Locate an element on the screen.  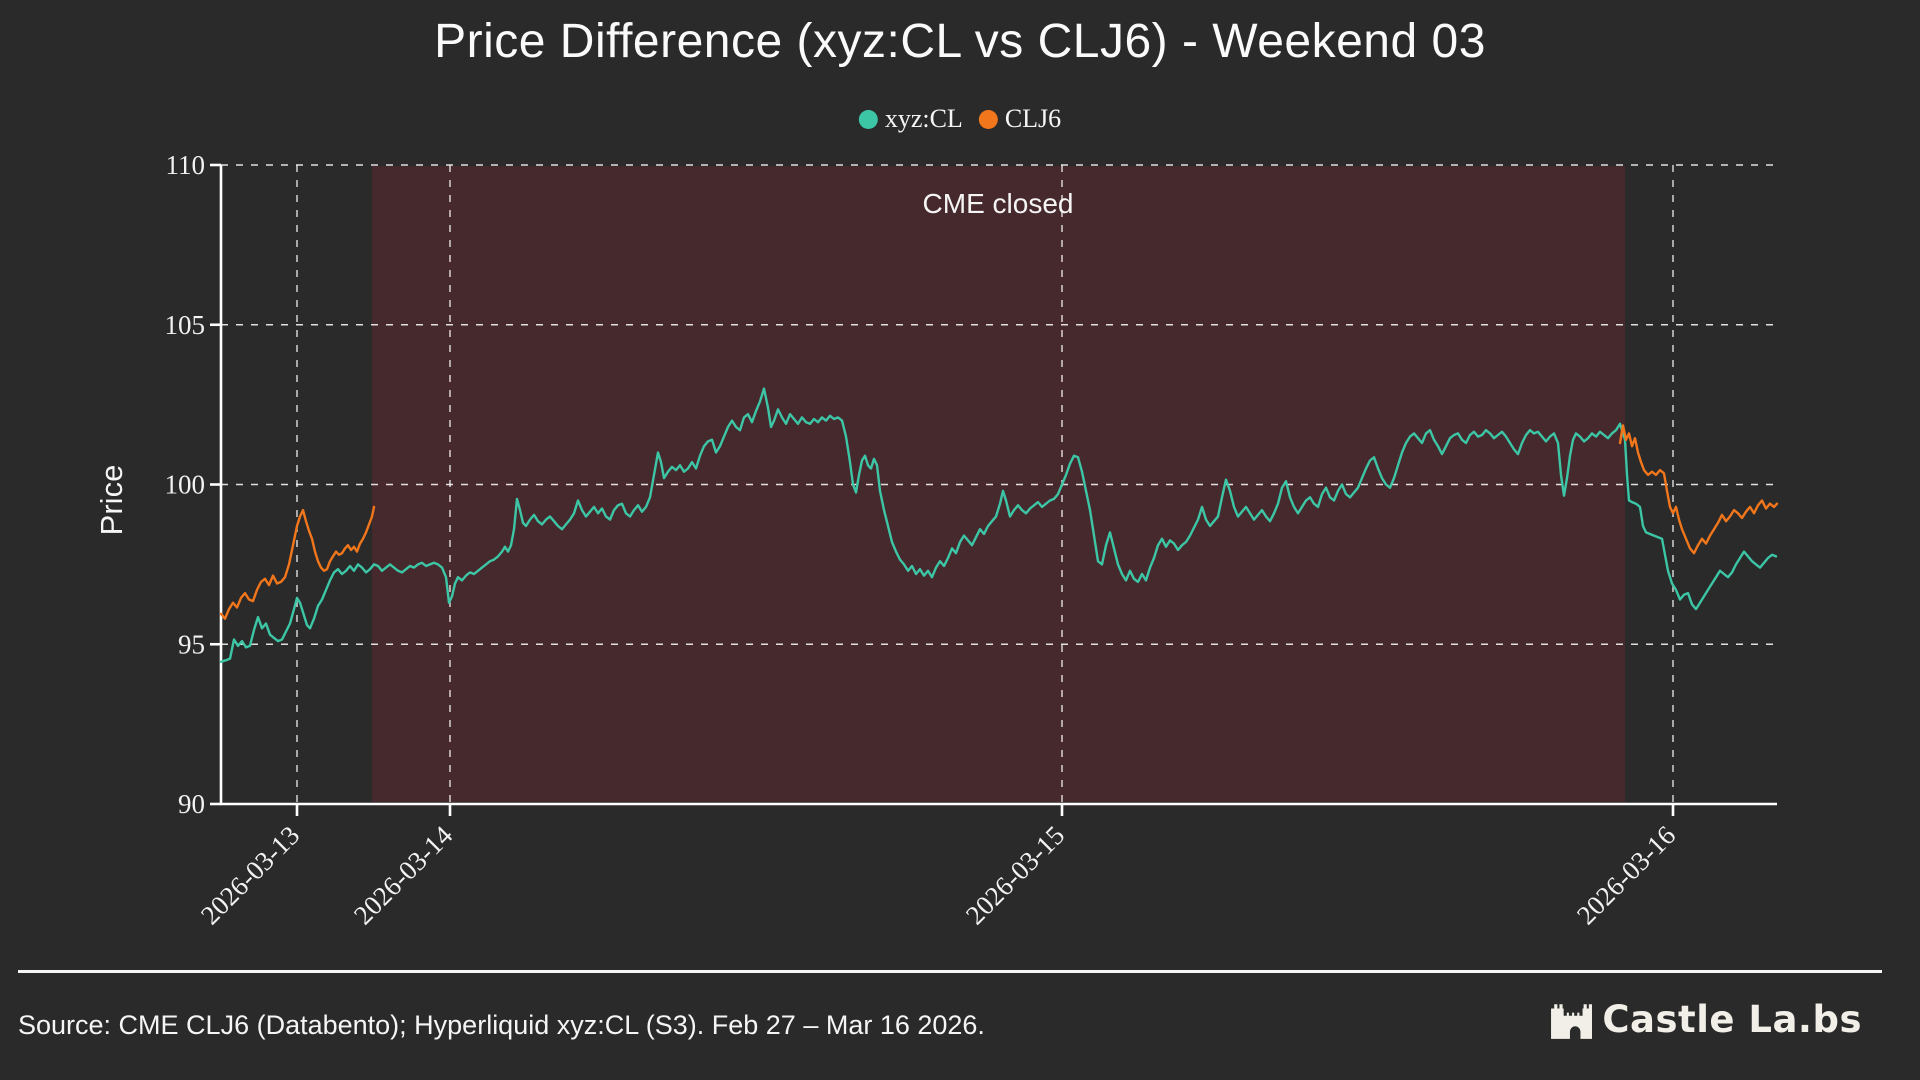
x-tick-label: 2026-03-16 is located at coordinates (1626, 875).